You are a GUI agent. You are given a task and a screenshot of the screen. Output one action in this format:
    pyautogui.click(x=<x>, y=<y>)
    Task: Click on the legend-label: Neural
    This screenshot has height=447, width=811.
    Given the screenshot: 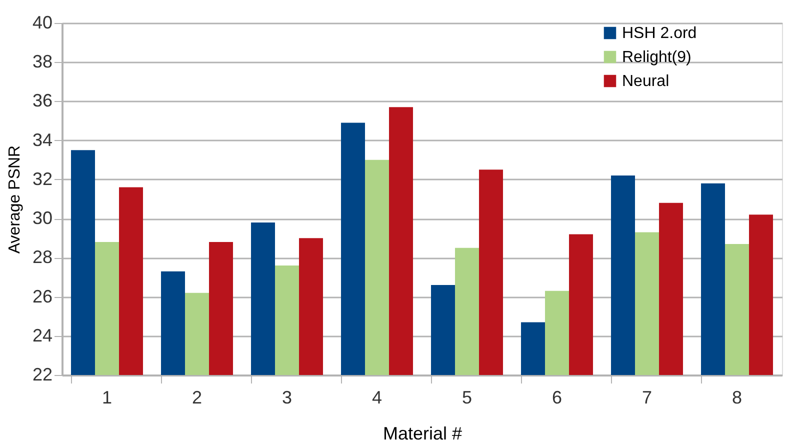 What is the action you would take?
    pyautogui.click(x=646, y=81)
    